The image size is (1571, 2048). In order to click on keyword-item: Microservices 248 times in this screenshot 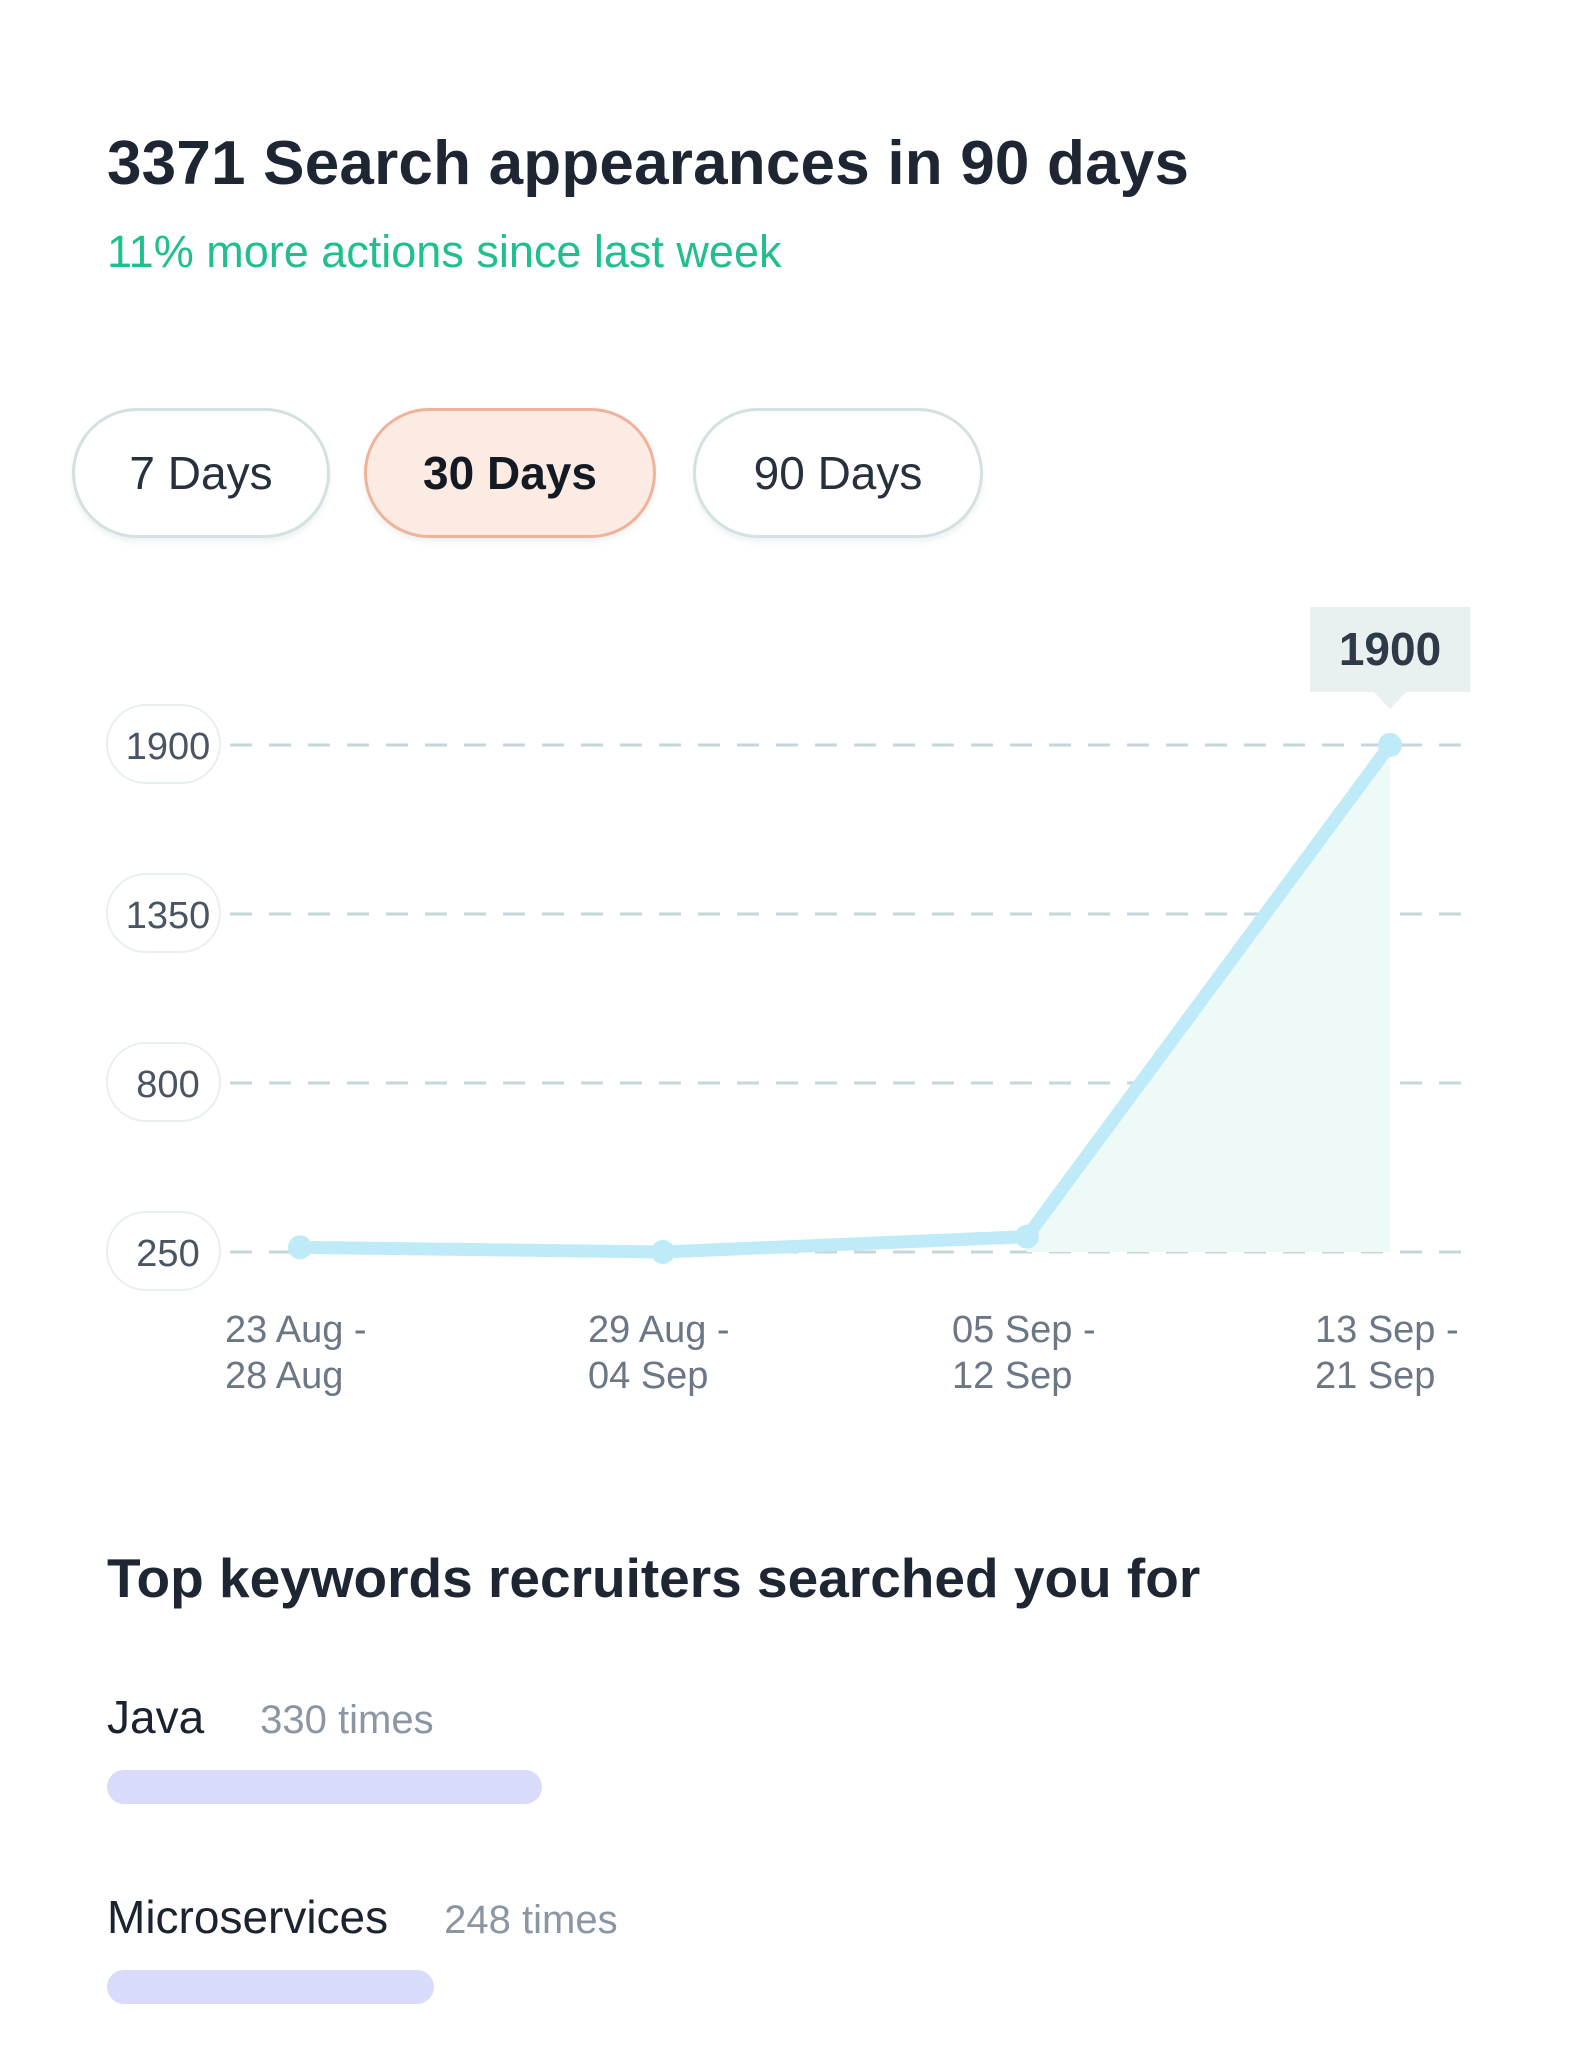, I will do `click(362, 1947)`.